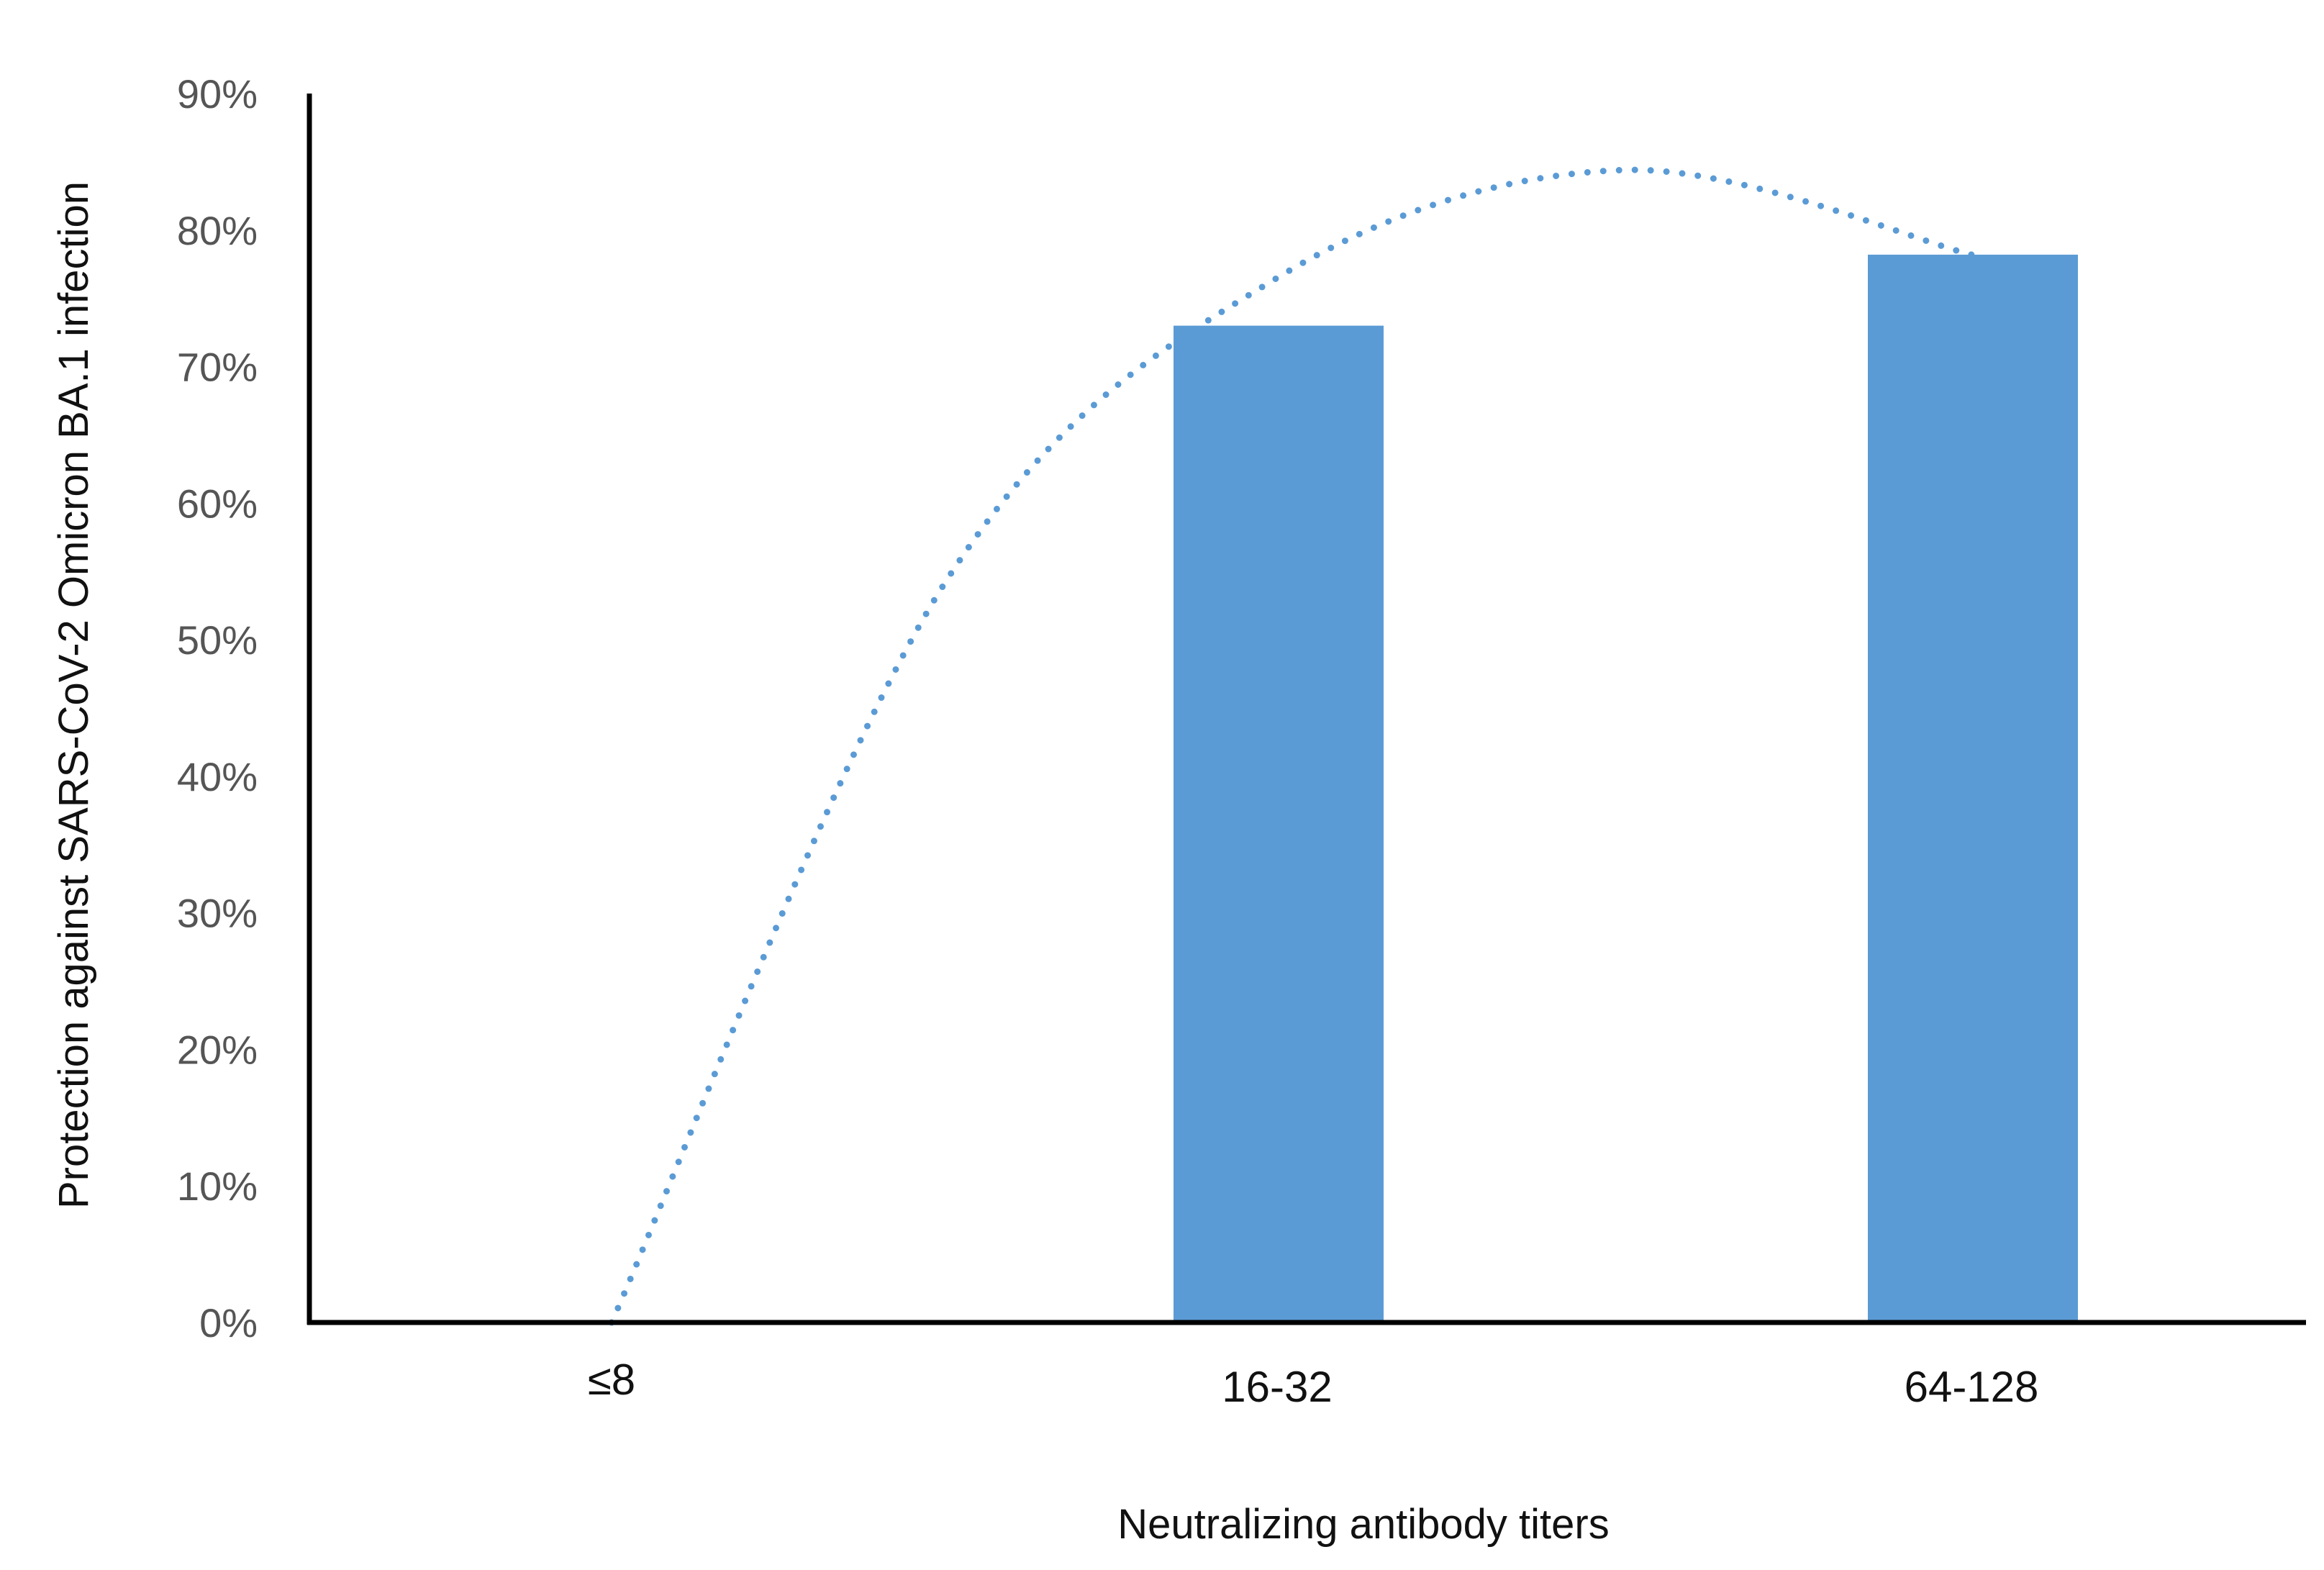 This screenshot has height=1570, width=2324. What do you see at coordinates (217, 1186) in the screenshot?
I see `y-tick-label: 10%` at bounding box center [217, 1186].